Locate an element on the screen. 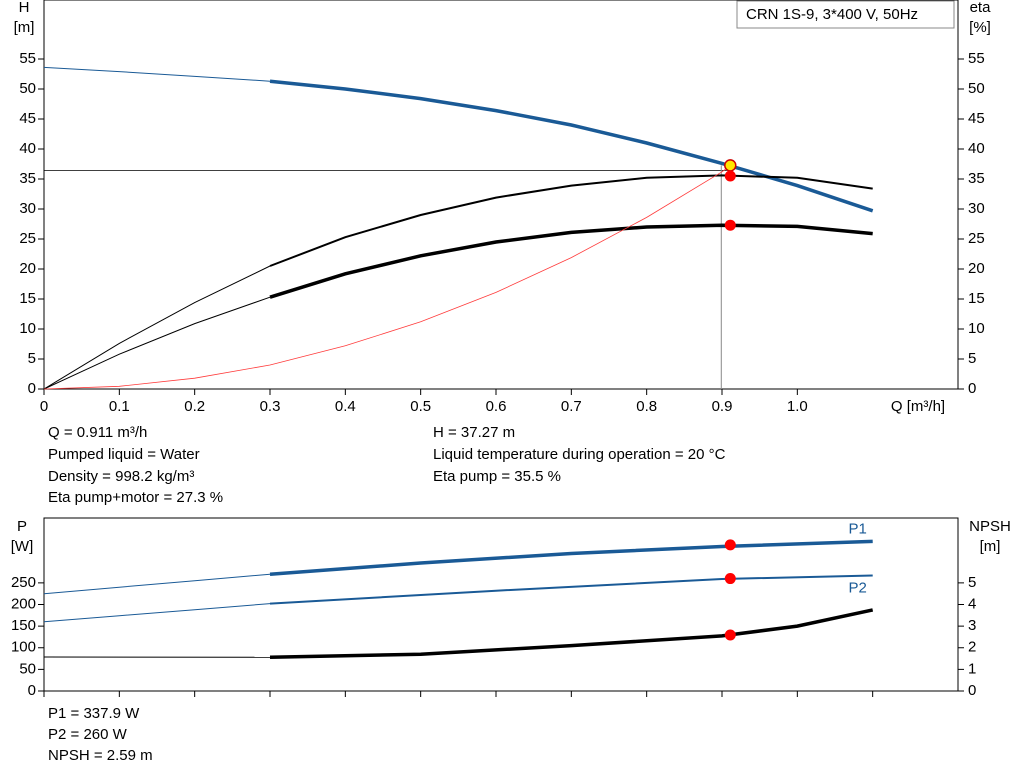 The height and width of the screenshot is (781, 1024). y-tick-label: 15 is located at coordinates (27, 298).